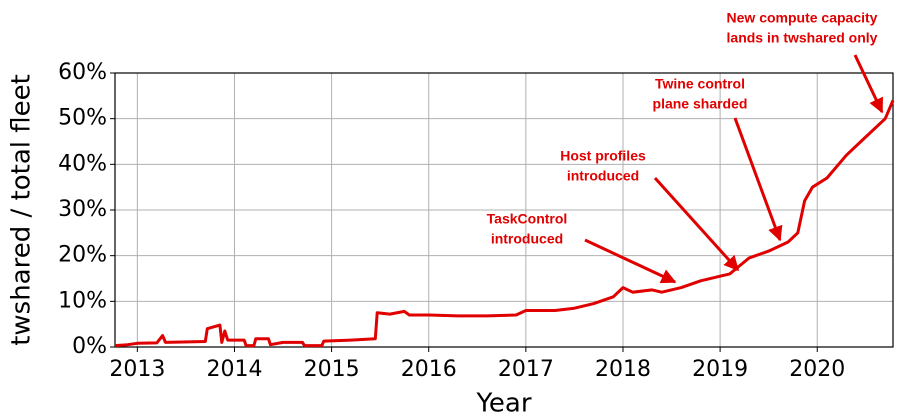 The image size is (916, 417). I want to click on annotation-text: Twine control, so click(700, 84).